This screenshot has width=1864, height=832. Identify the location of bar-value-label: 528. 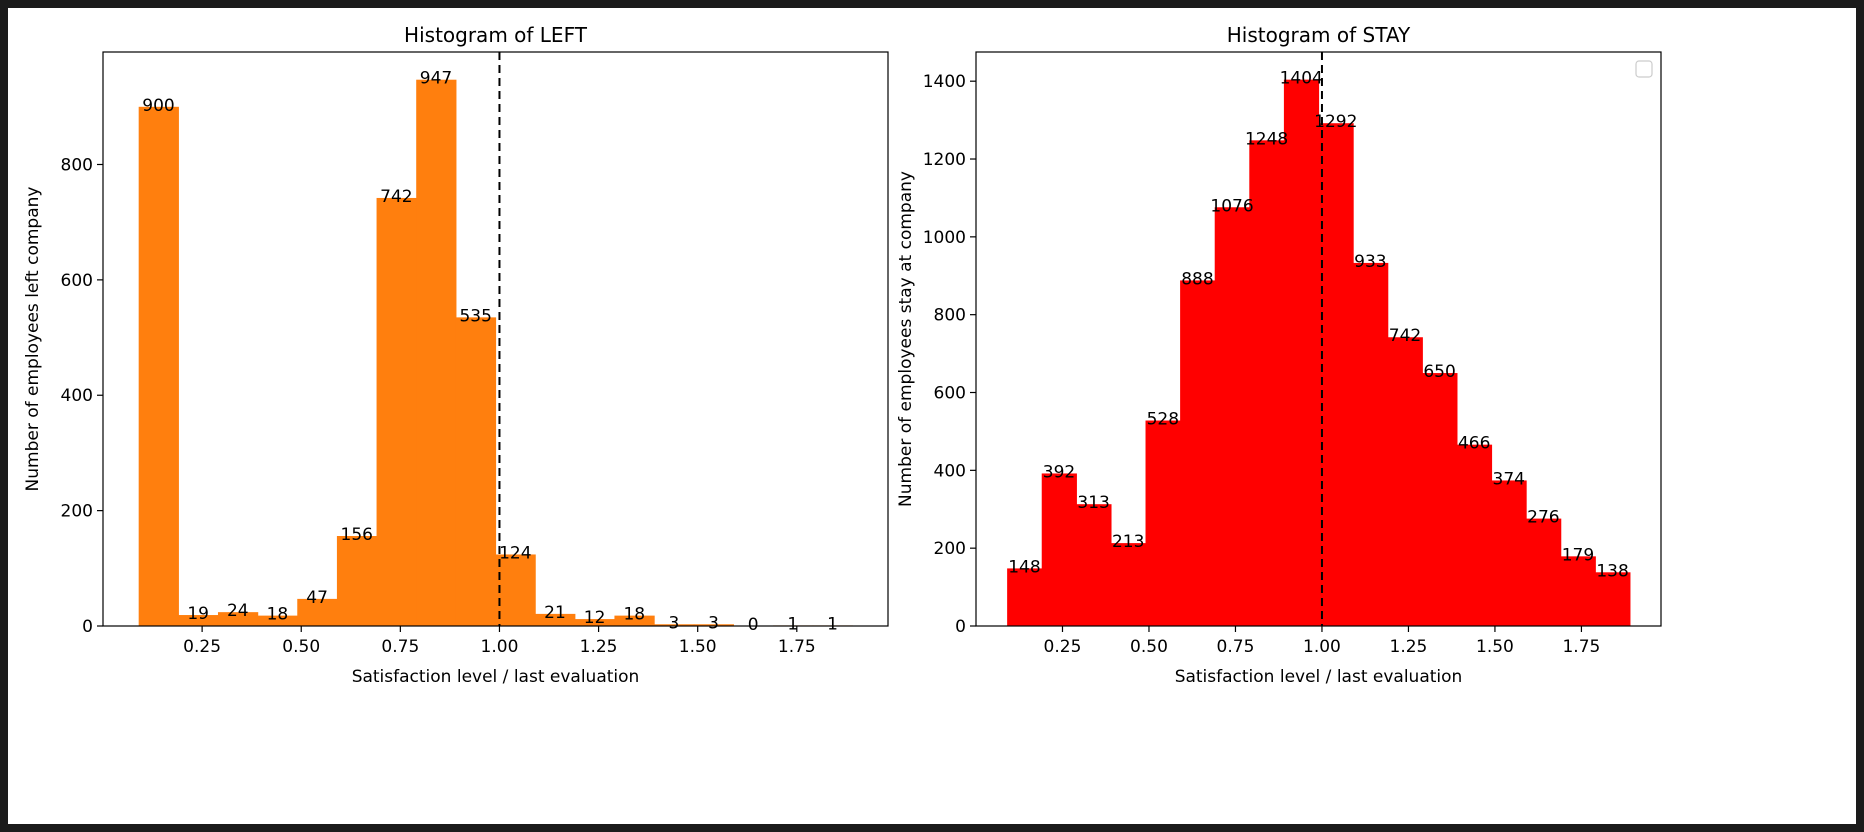
(1163, 420).